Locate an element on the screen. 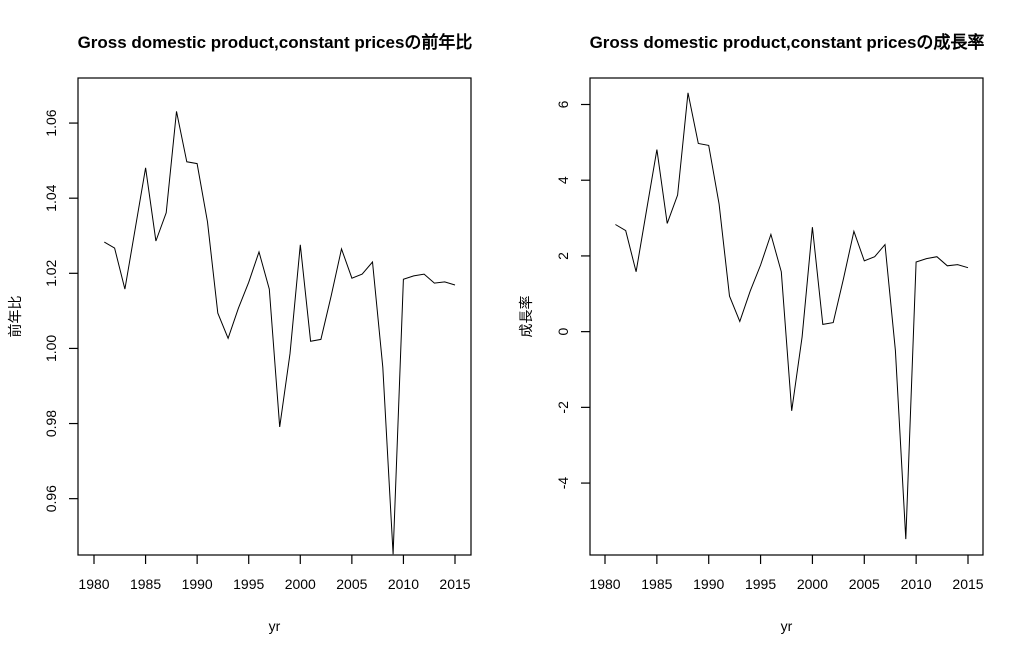  y-tick-label: 4 is located at coordinates (563, 180).